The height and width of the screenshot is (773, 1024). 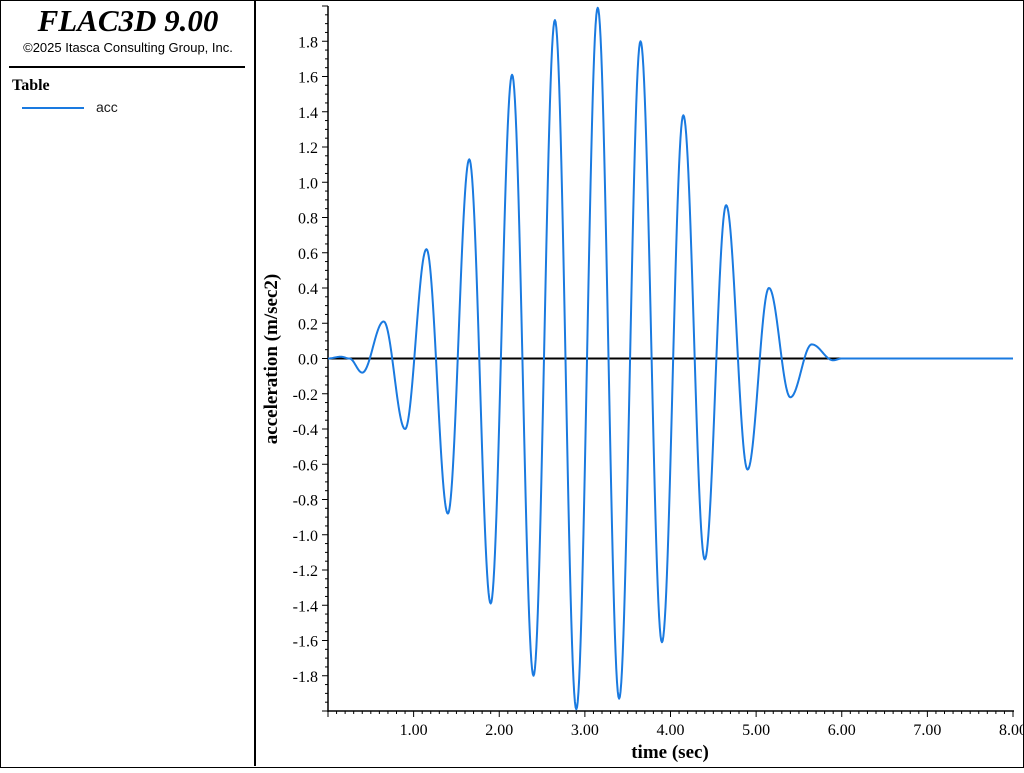 What do you see at coordinates (308, 360) in the screenshot?
I see `y-tick-label: 0.0` at bounding box center [308, 360].